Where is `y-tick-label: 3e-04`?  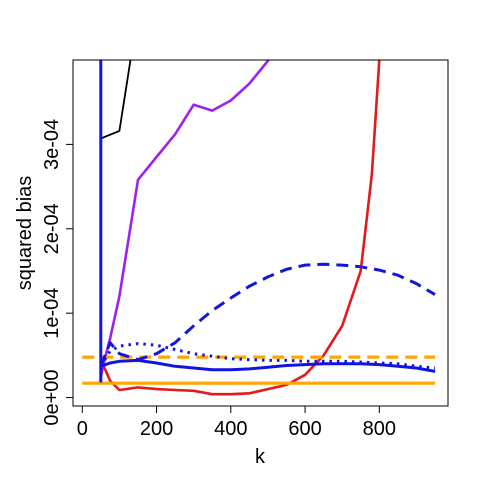
y-tick-label: 3e-04 is located at coordinates (52, 144).